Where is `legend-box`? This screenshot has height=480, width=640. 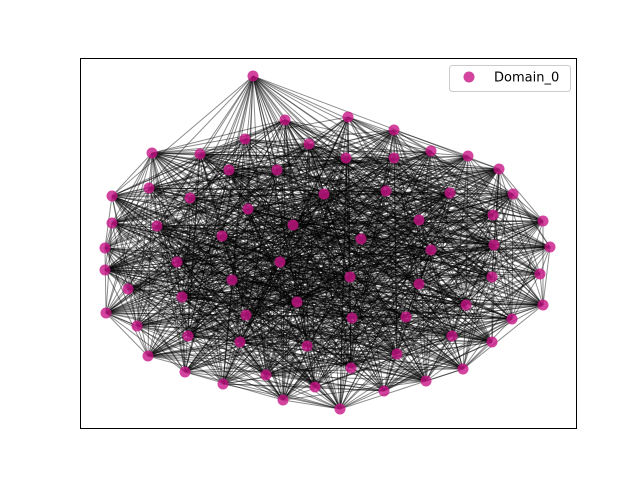
legend-box is located at coordinates (510, 78).